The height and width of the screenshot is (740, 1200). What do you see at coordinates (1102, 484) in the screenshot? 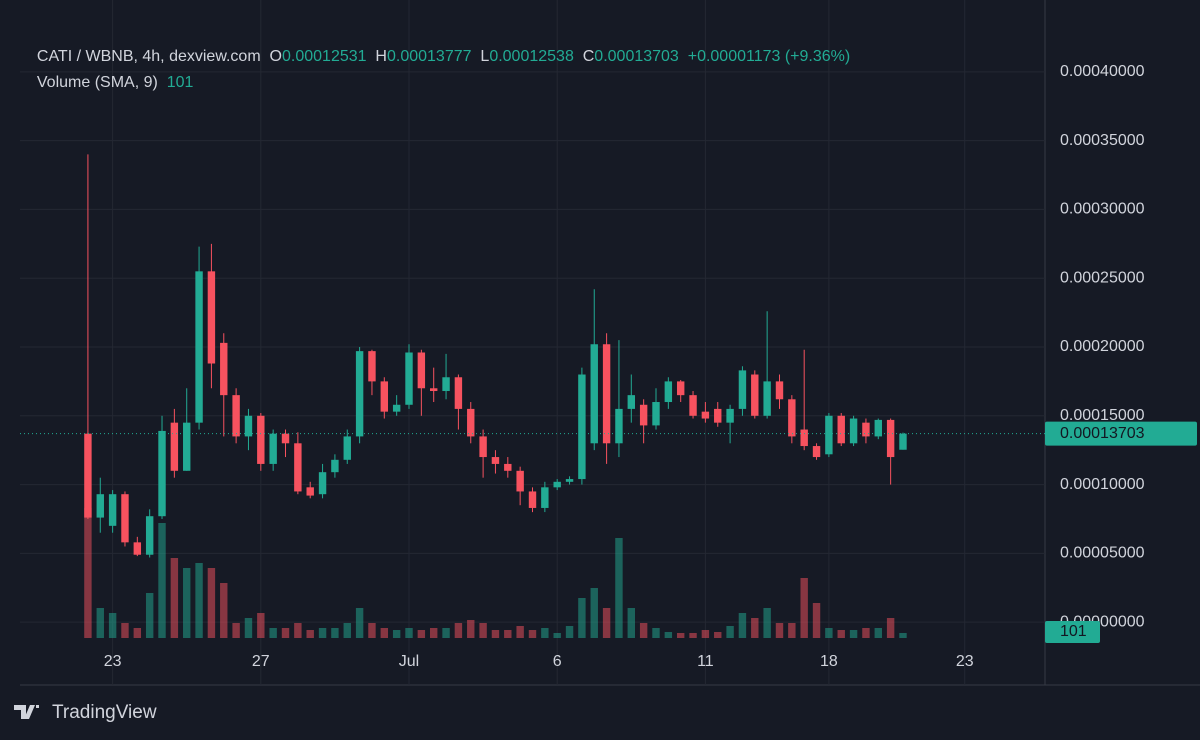
I see `y-tick-label: 0.00010000` at bounding box center [1102, 484].